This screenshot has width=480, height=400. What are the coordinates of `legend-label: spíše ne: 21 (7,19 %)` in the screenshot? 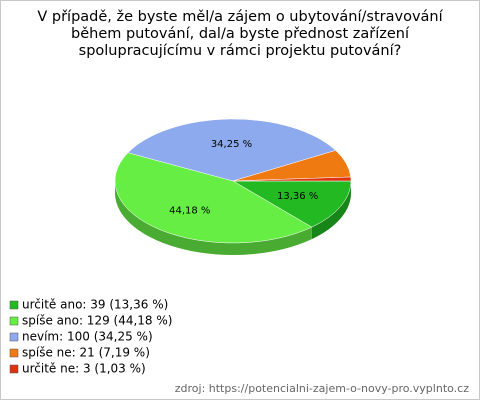 It's located at (86, 353).